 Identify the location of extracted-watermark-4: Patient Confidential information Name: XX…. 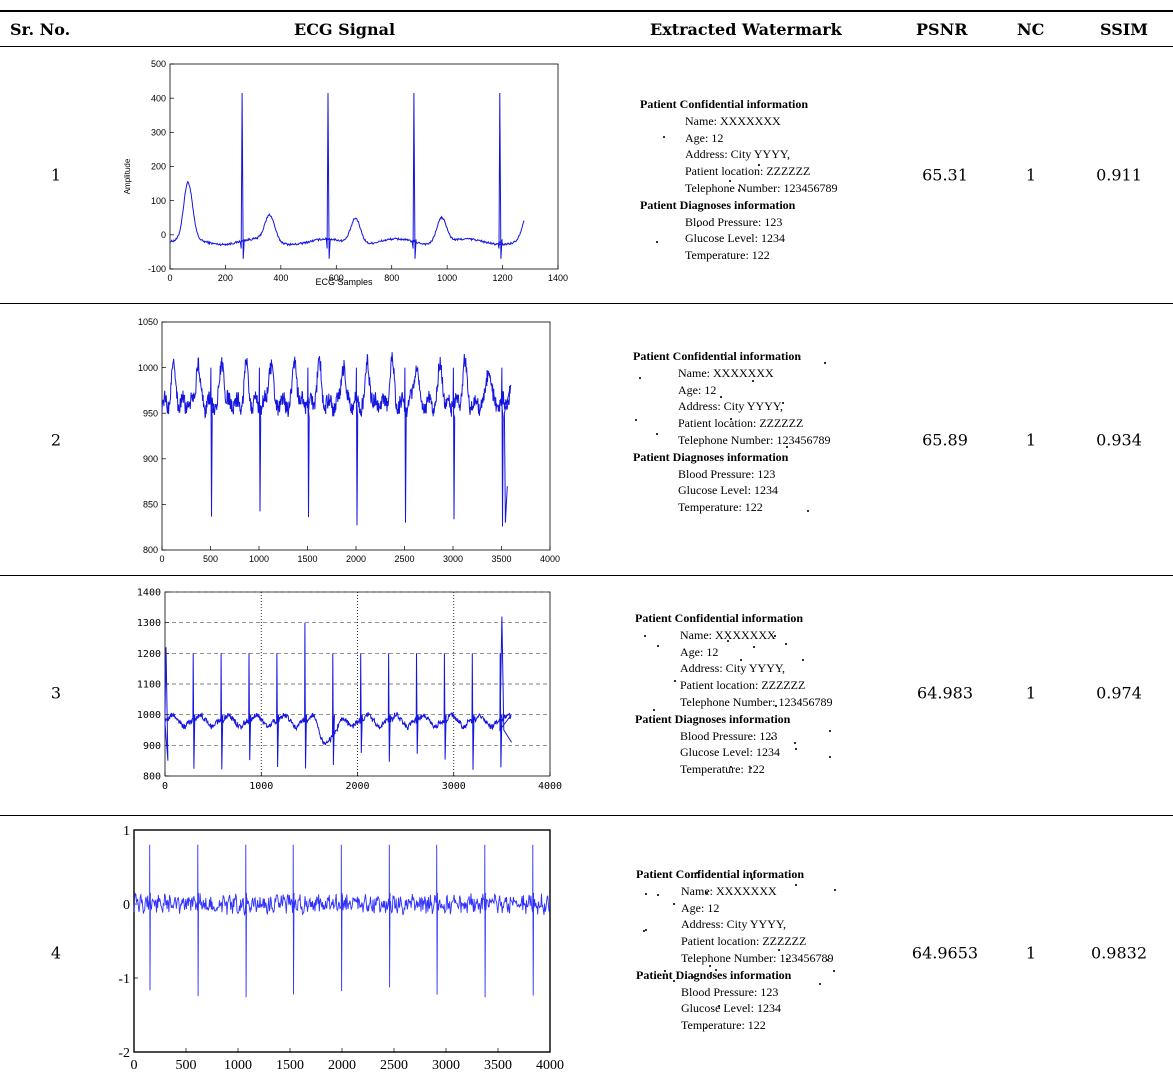
(736, 950).